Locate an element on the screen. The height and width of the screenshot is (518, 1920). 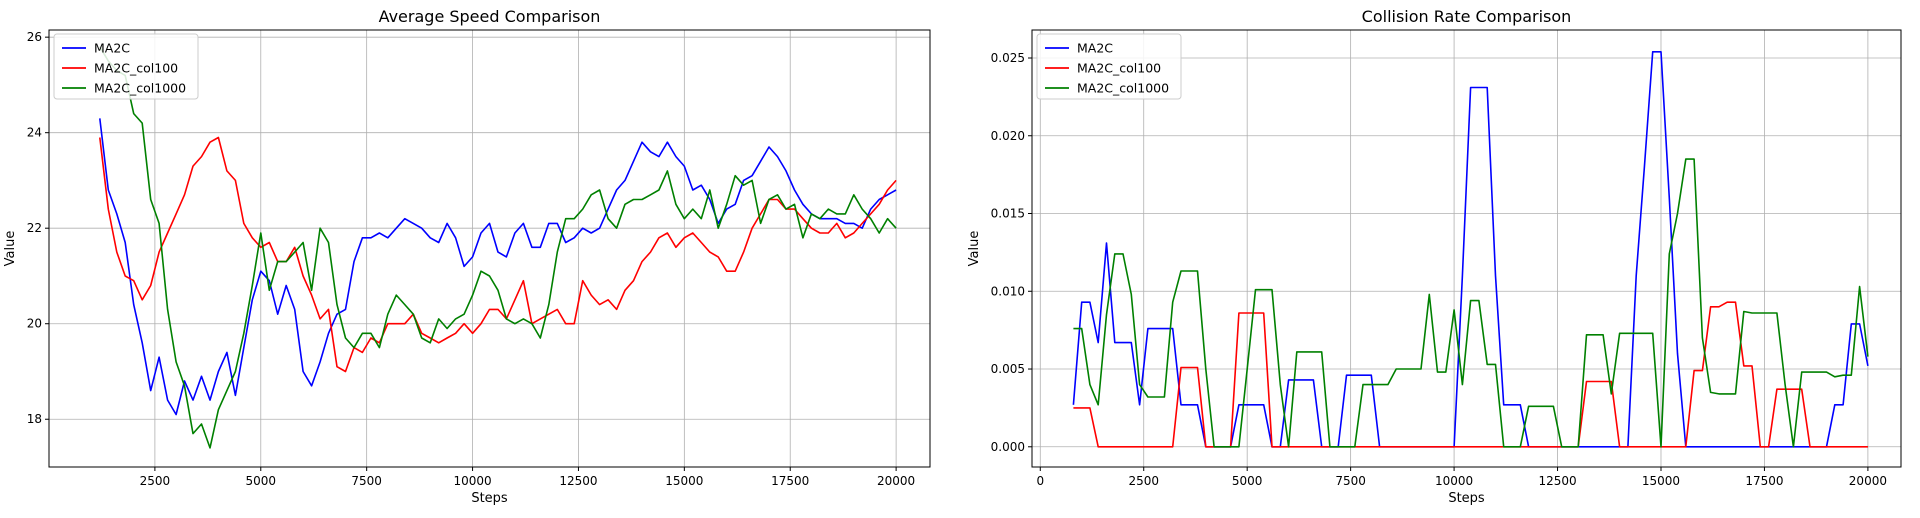
x-tick-label: 0 is located at coordinates (1040, 481).